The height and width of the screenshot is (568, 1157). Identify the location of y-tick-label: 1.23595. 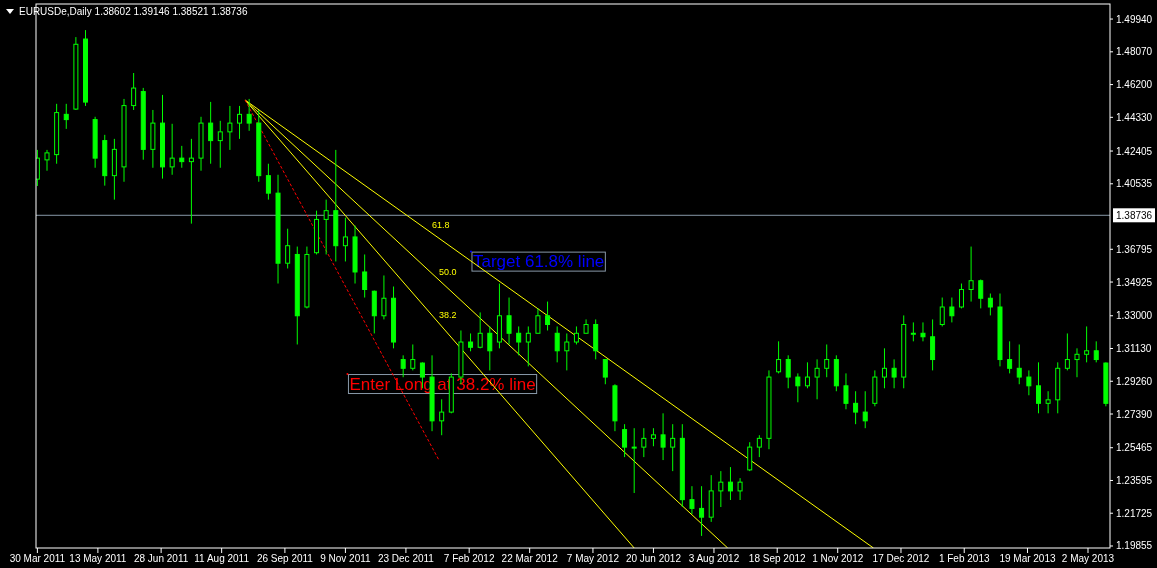
(1134, 480).